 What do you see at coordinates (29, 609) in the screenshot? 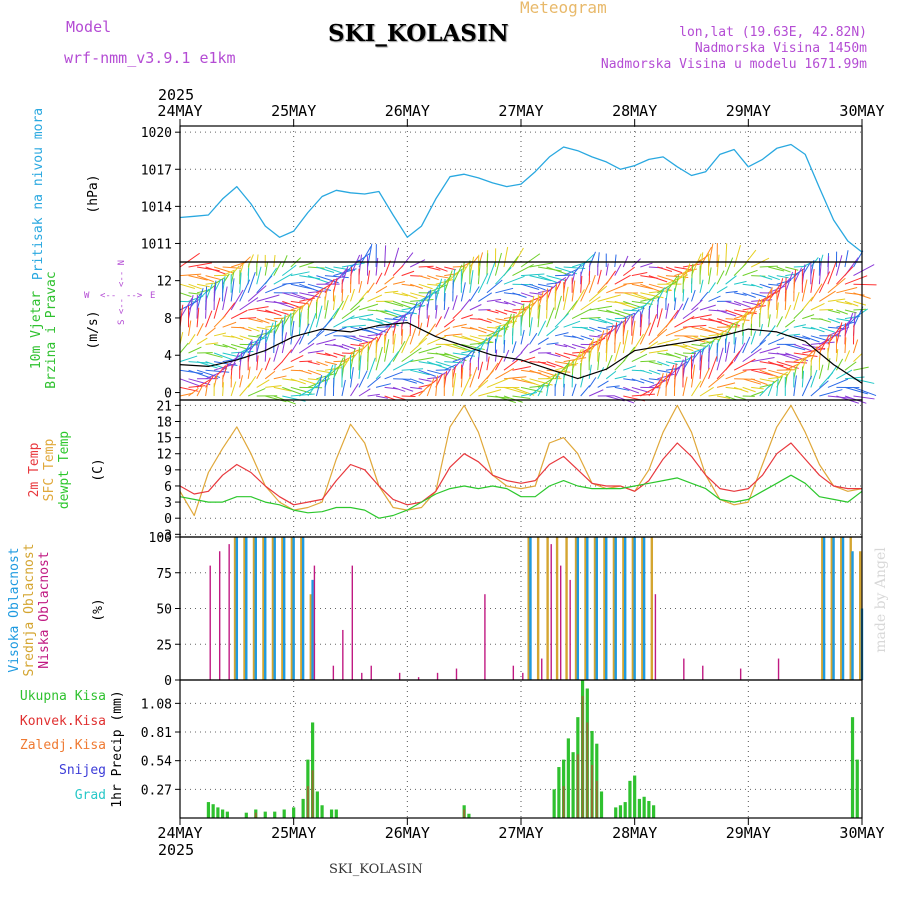
I see `y-axis-label-line: Srednja Oblacnost` at bounding box center [29, 609].